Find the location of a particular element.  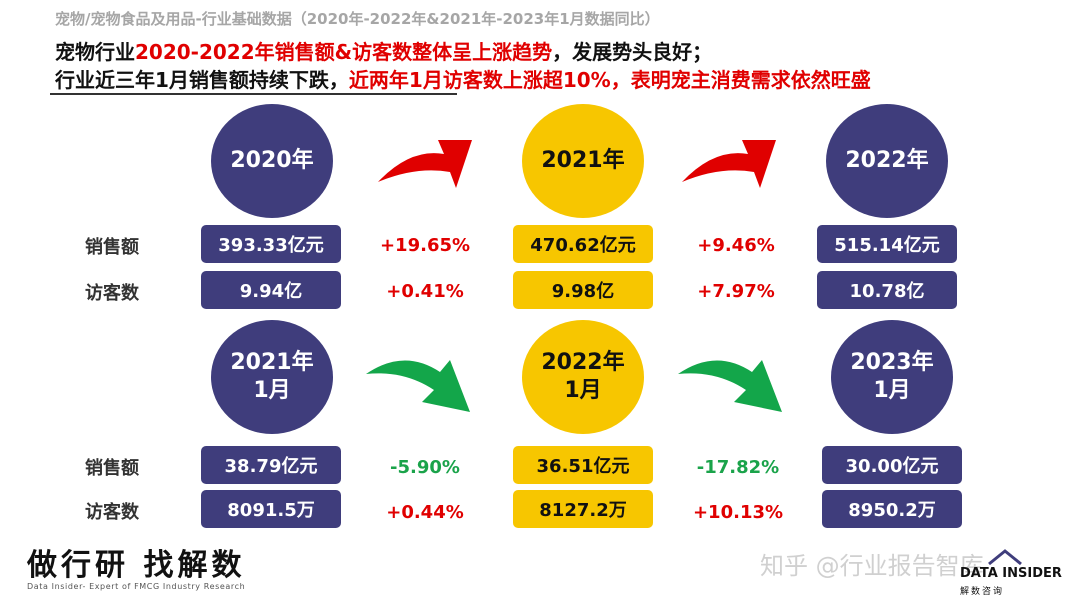

logo-mark-icon is located at coordinates (1005, 557).